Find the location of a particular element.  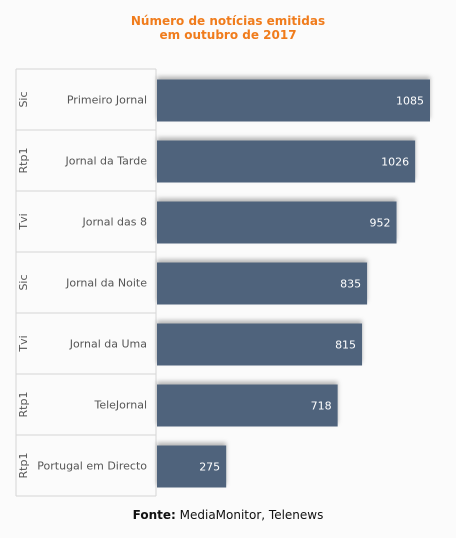

category-label: Primeiro Jornal is located at coordinates (107, 100).